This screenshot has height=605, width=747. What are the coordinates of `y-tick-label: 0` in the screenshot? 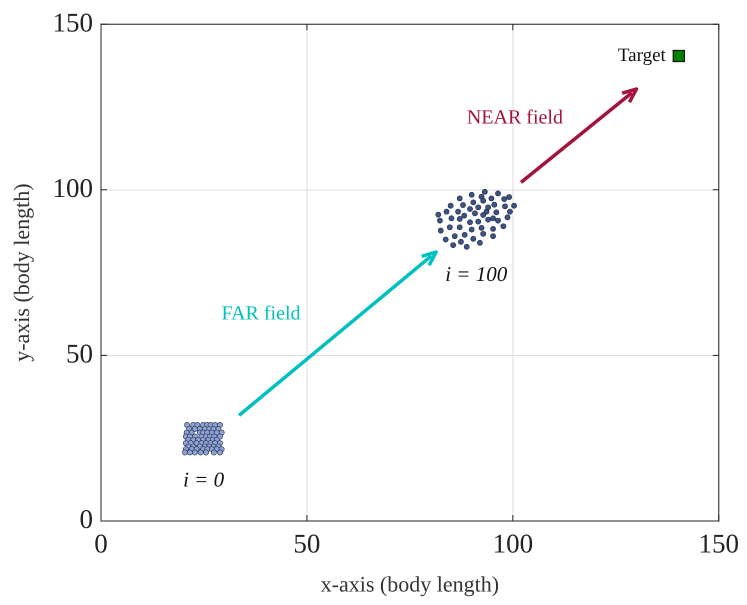 It's located at (86, 519).